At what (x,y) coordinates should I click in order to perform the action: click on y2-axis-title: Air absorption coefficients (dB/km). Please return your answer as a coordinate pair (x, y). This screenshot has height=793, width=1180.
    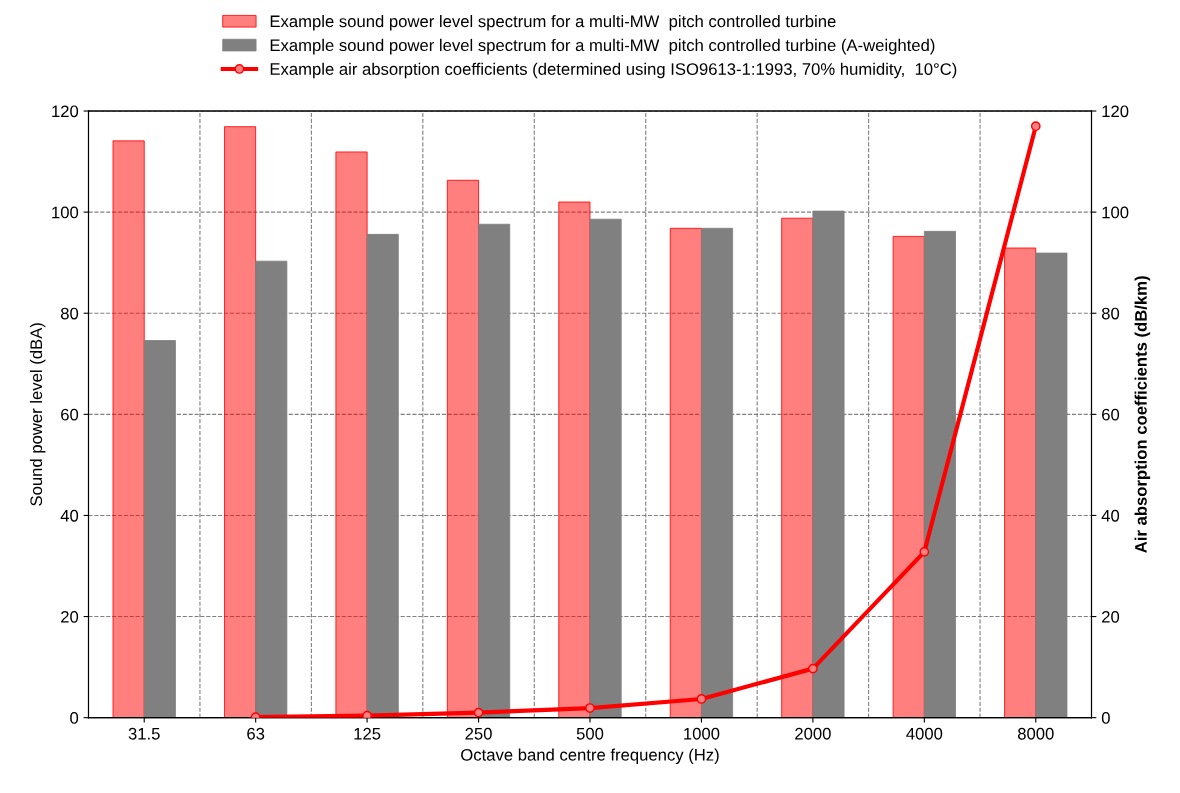
    Looking at the image, I should click on (1142, 414).